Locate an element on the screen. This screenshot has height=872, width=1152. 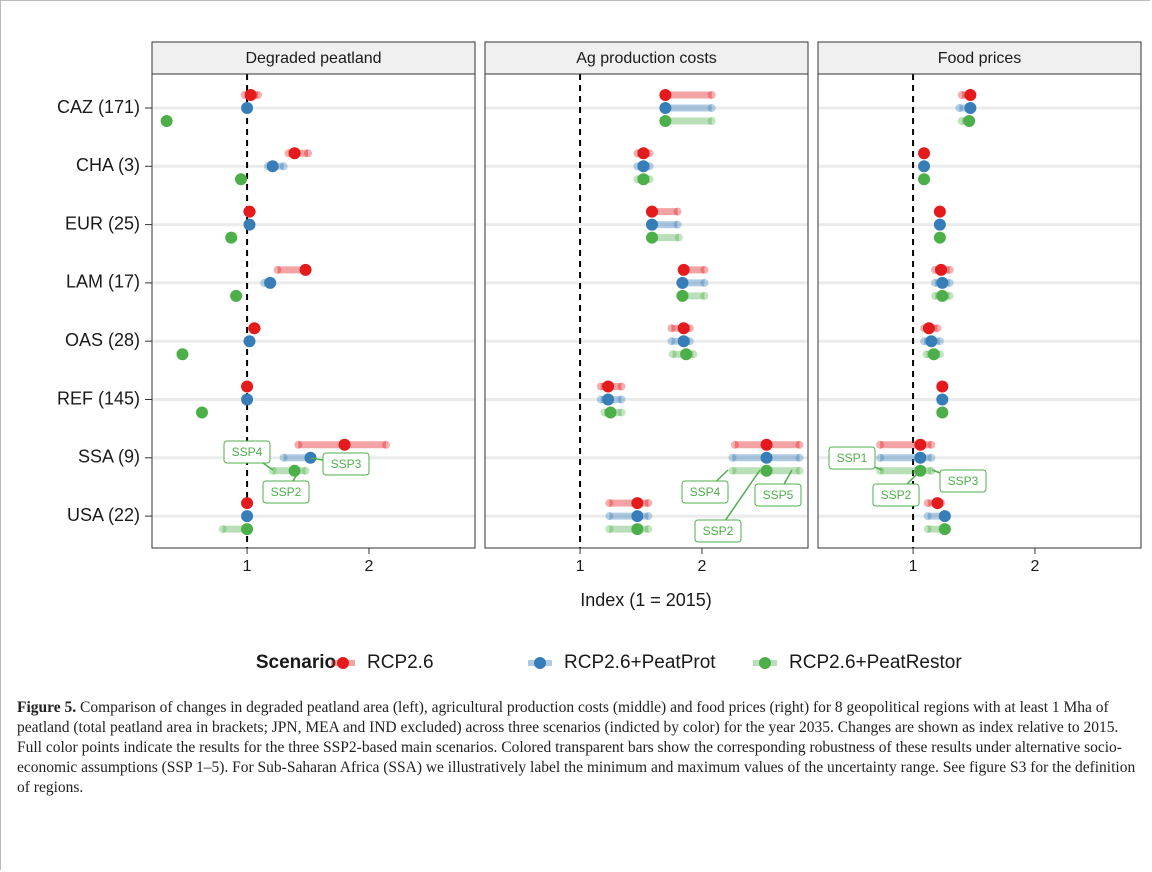
x-tick-label: 2 is located at coordinates (702, 566).